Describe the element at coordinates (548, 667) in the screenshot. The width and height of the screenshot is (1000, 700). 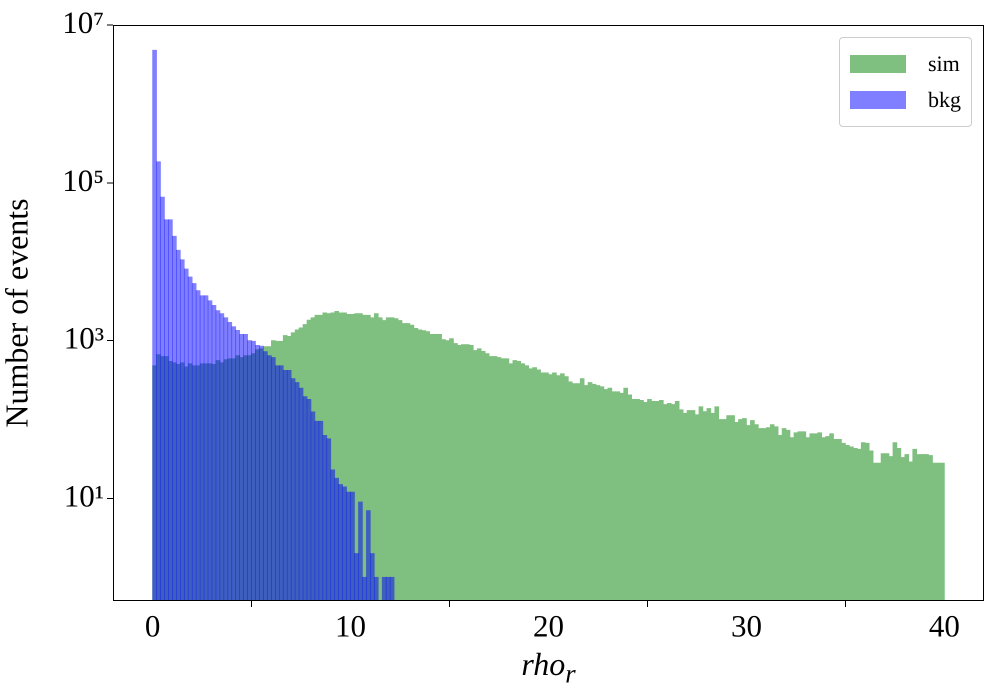
I see `x-axis-title: rho$_{r}$` at that location.